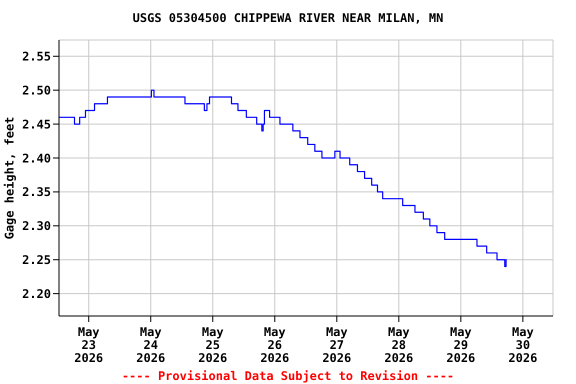 This screenshot has width=576, height=384. What do you see at coordinates (89, 345) in the screenshot?
I see `x-tick-label: May 23 2026` at bounding box center [89, 345].